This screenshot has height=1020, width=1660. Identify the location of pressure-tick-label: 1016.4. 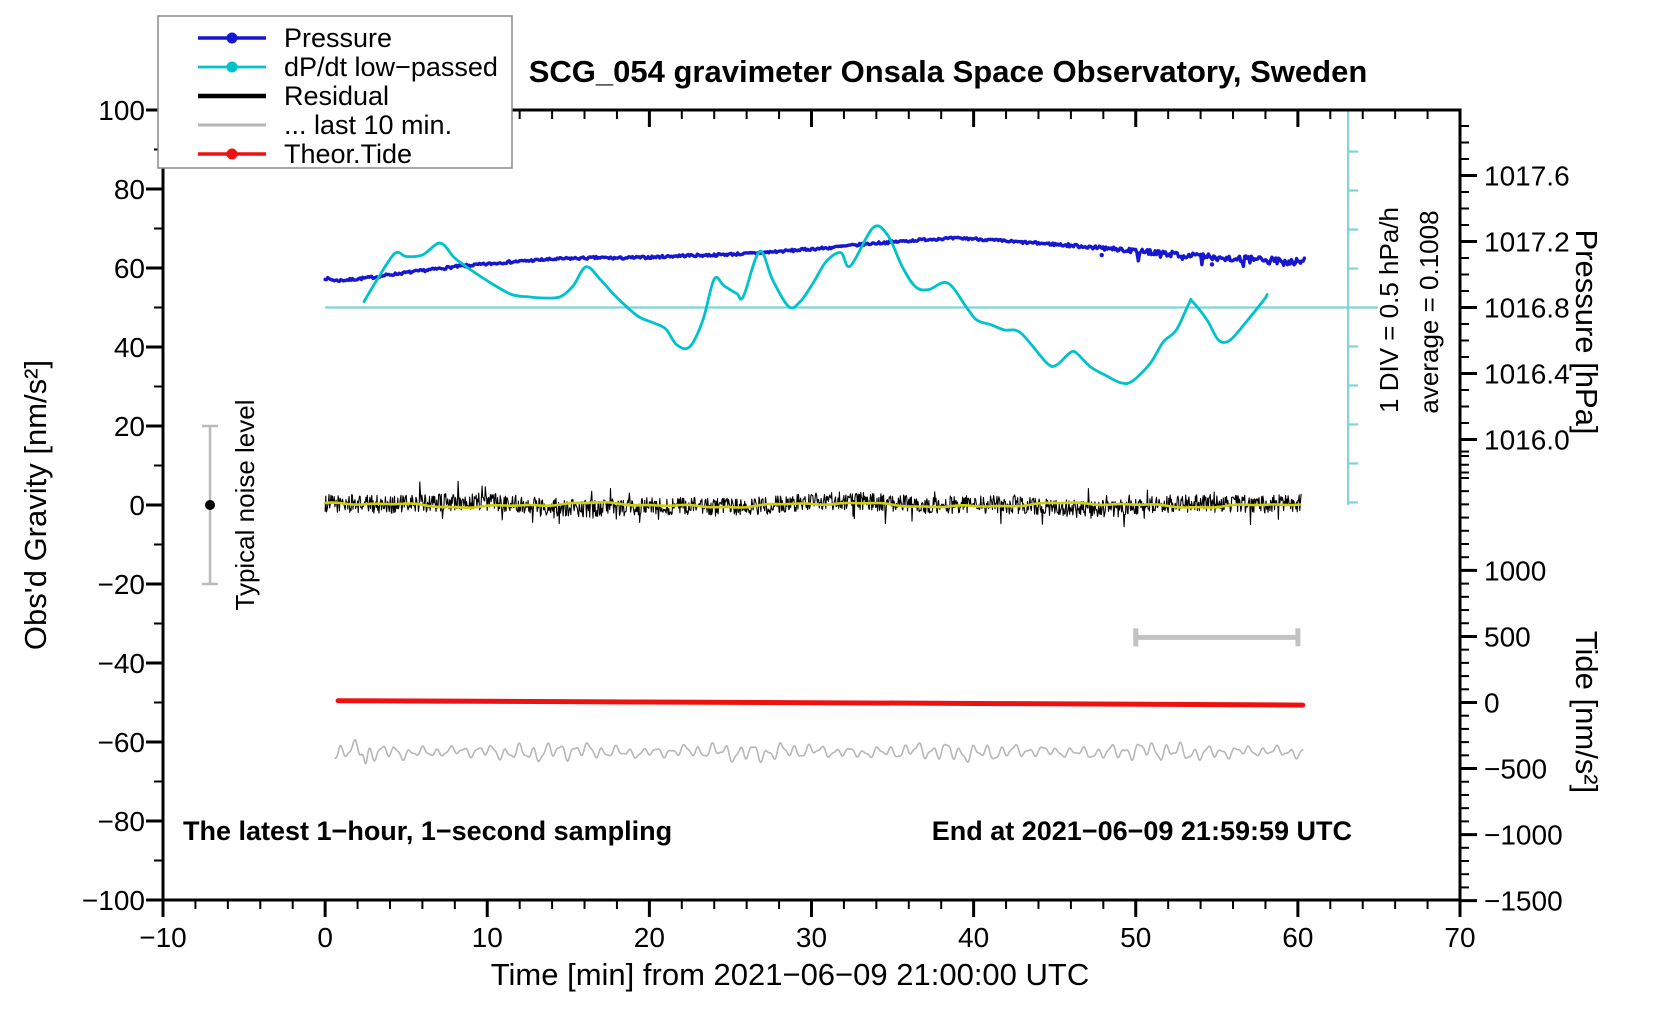
(1527, 373).